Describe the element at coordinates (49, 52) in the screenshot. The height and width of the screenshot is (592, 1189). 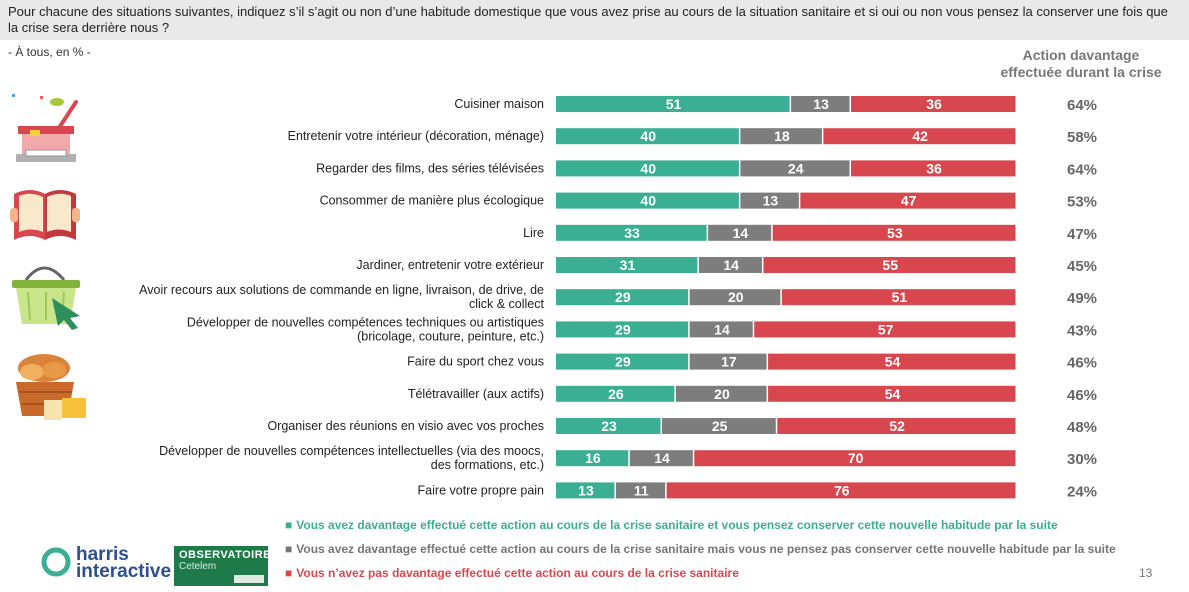
I see `base-note: - À tous, en % -` at that location.